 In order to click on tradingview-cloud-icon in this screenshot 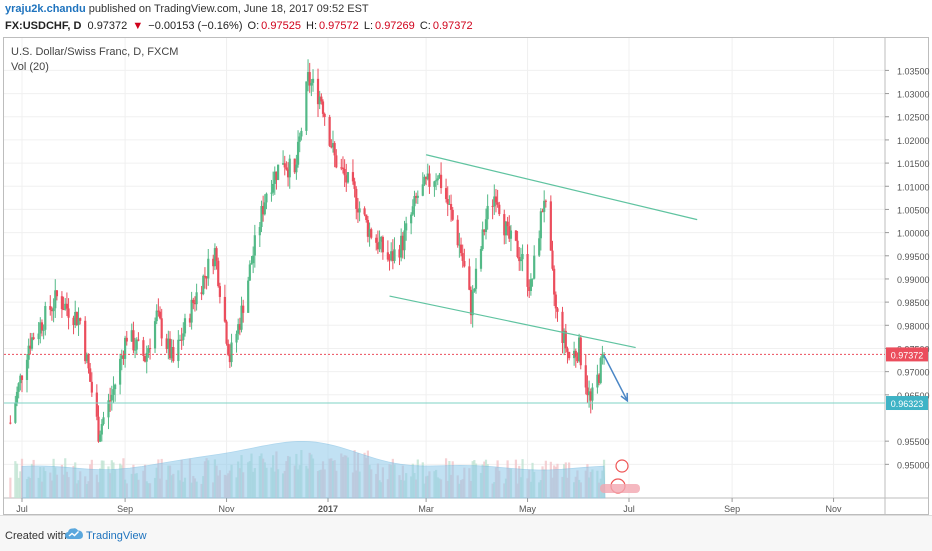, I will do `click(74, 534)`.